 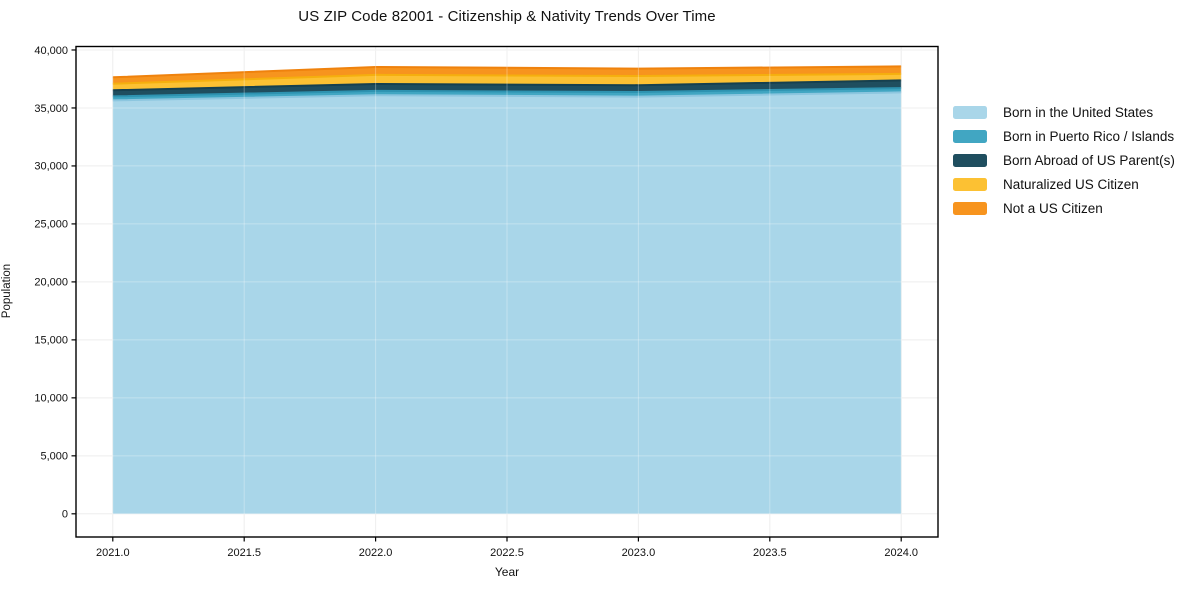 What do you see at coordinates (51, 51) in the screenshot?
I see `y-tick-label: 40,000` at bounding box center [51, 51].